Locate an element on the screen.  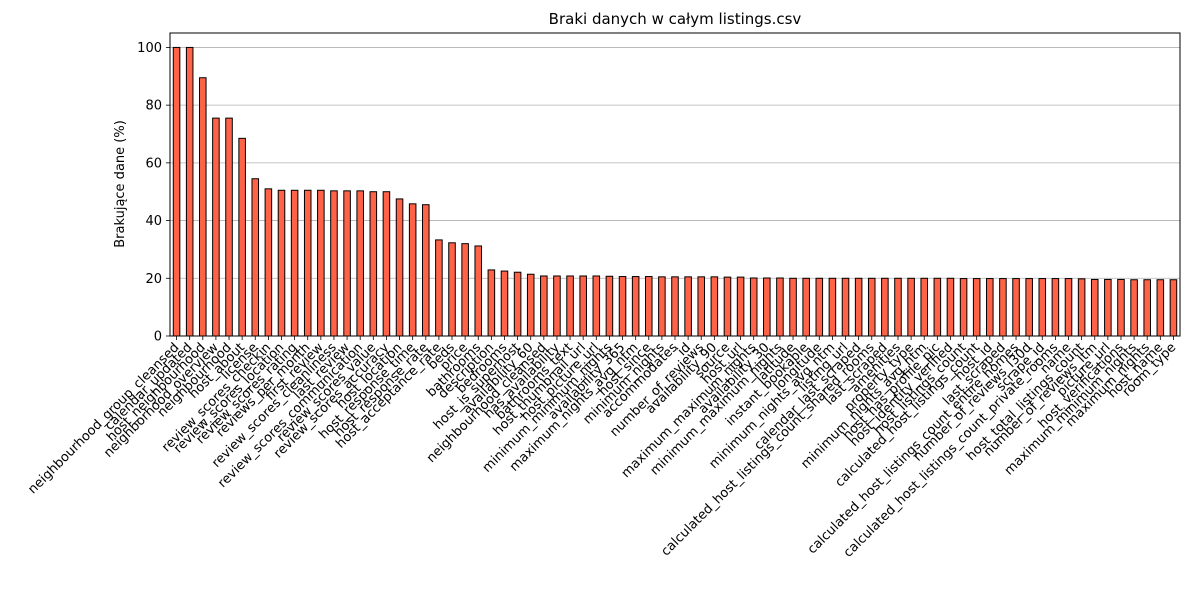
y-tick-label: 60 is located at coordinates (153, 163).